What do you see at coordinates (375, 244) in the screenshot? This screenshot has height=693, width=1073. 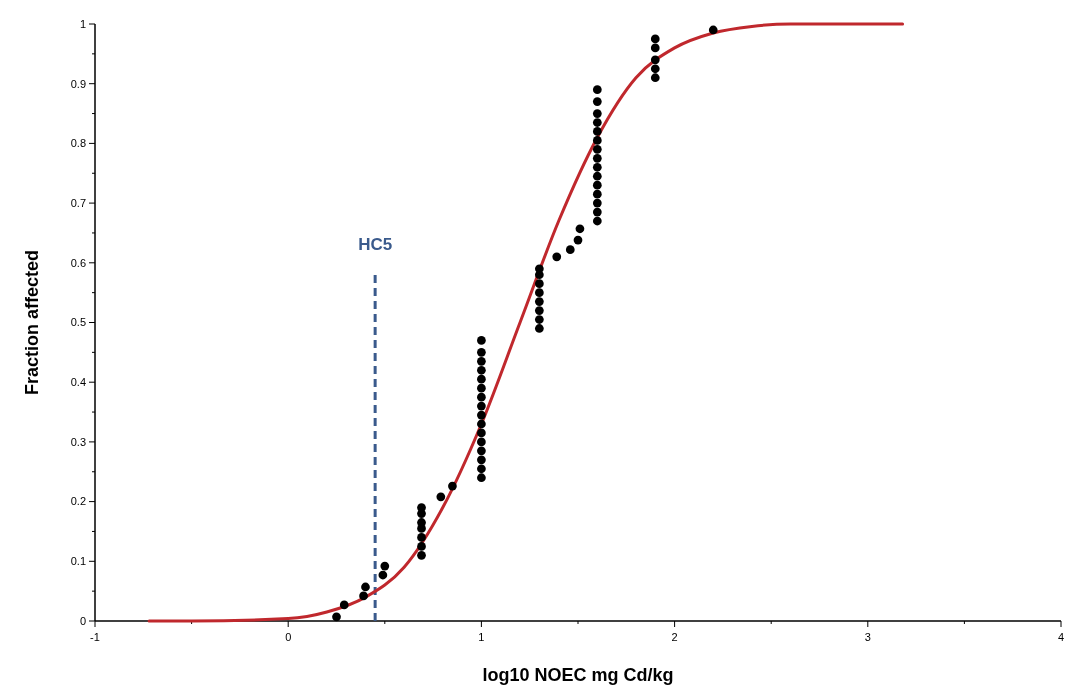 I see `ref-line-label: HC5` at bounding box center [375, 244].